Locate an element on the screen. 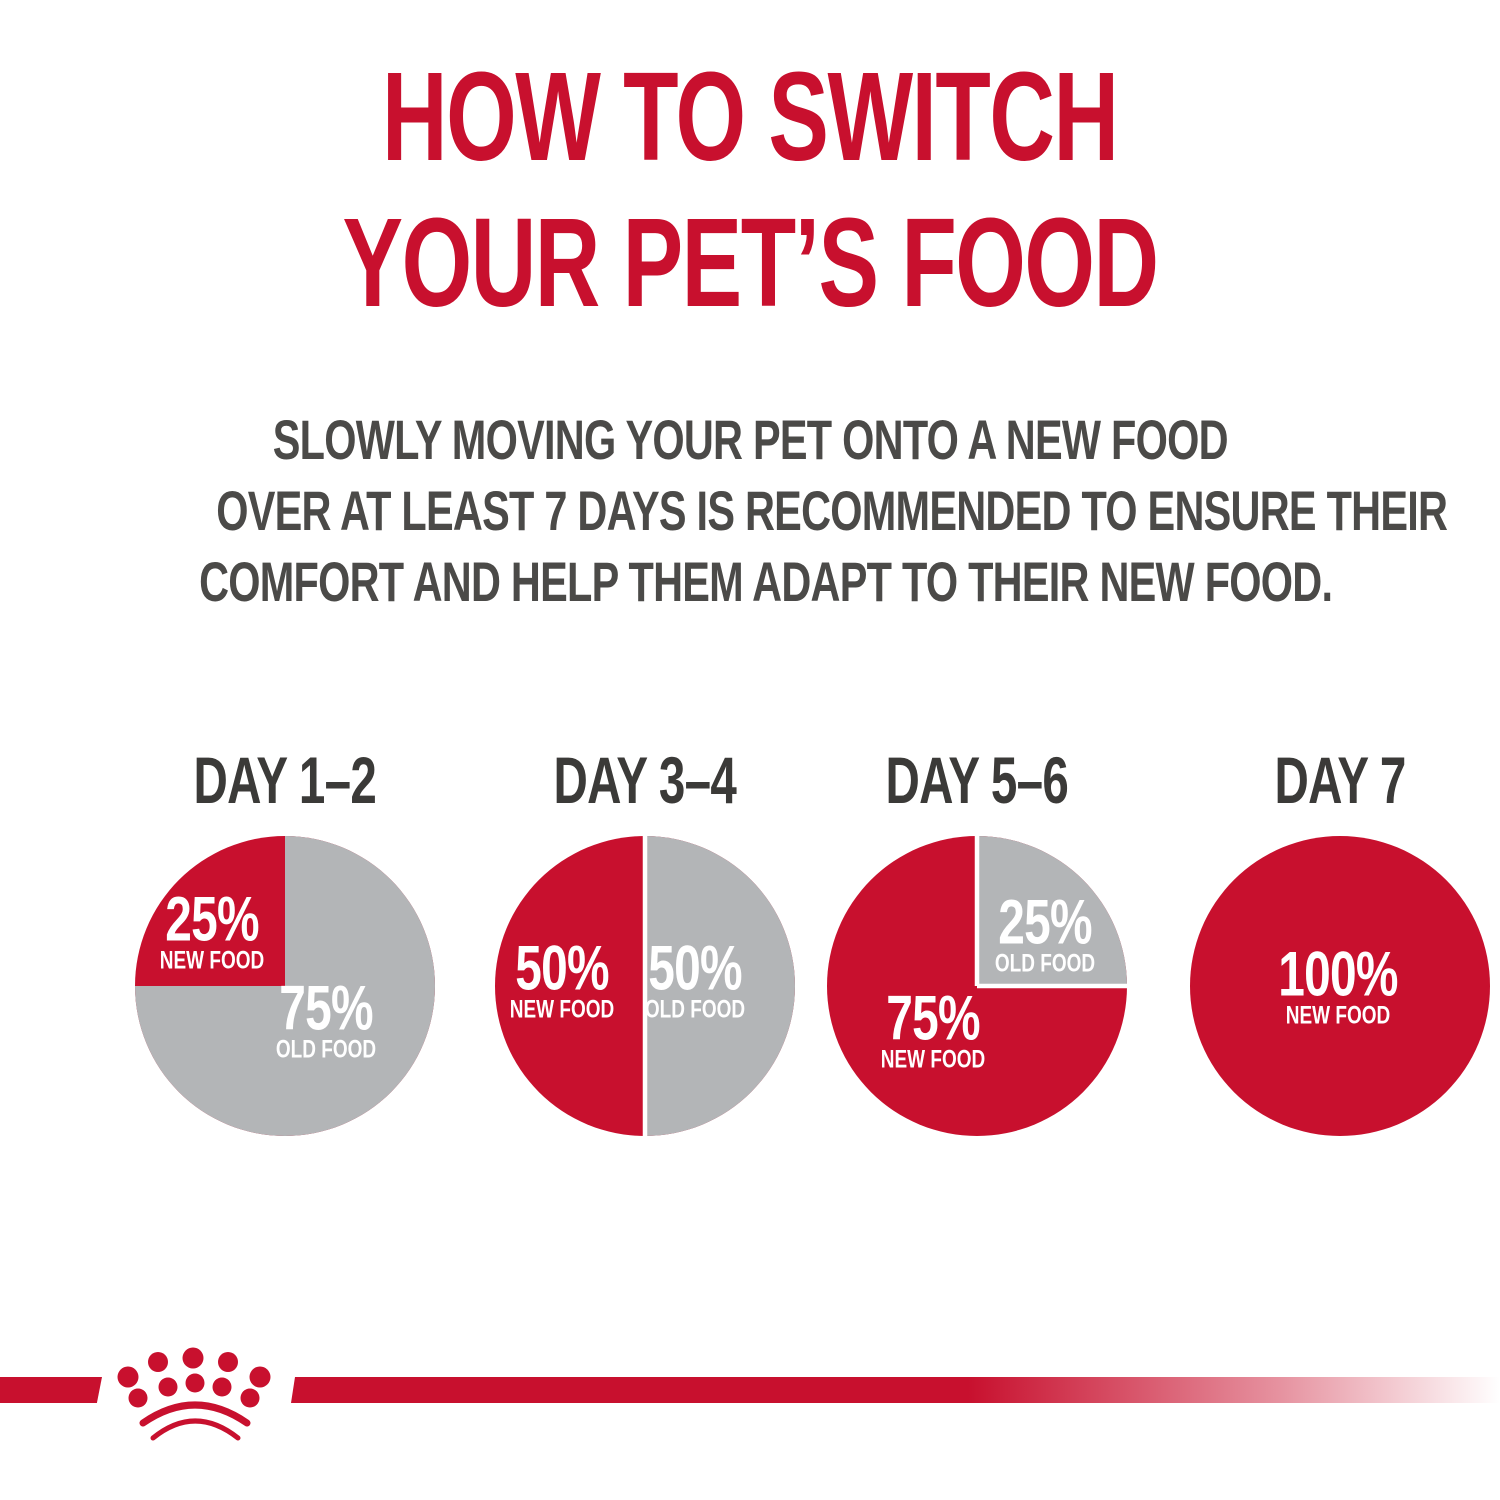 Image resolution: width=1500 pixels, height=1500 pixels. slice-label-old-food: 25% OLD FOOD is located at coordinates (1045, 932).